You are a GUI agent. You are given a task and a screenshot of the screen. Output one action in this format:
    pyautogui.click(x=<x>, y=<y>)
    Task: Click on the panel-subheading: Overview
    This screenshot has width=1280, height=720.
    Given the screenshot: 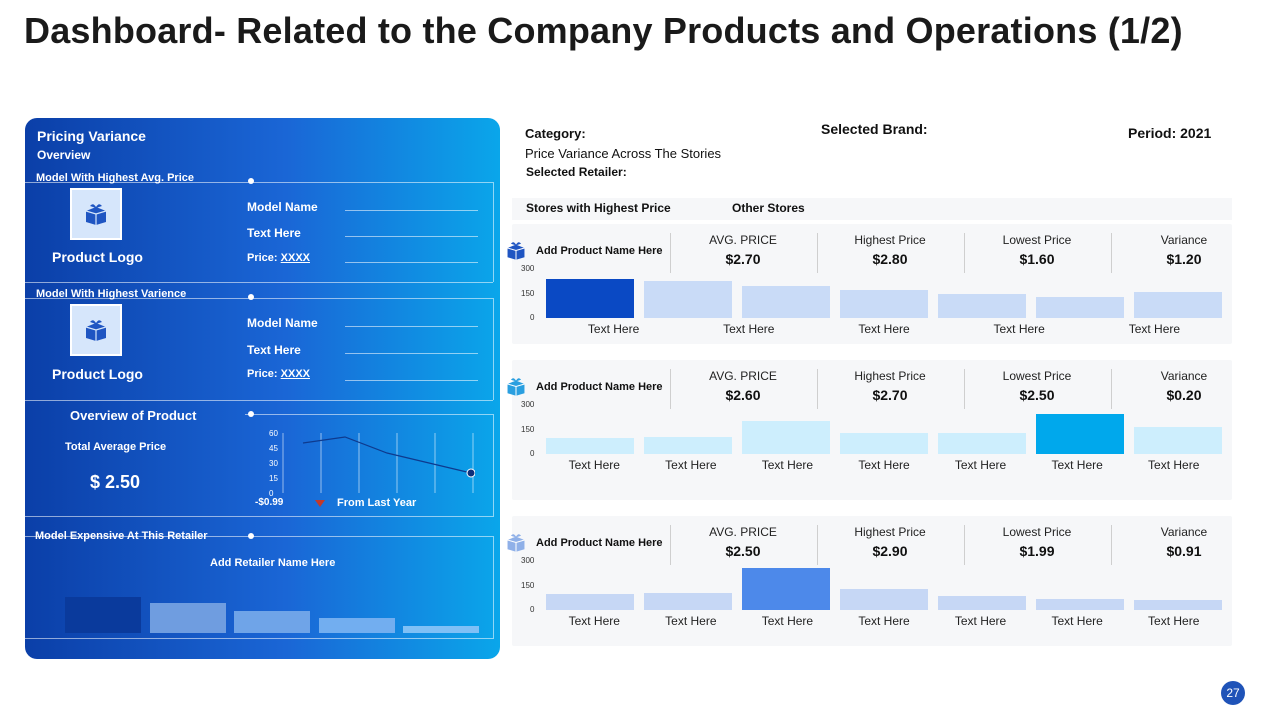 What is the action you would take?
    pyautogui.click(x=64, y=155)
    